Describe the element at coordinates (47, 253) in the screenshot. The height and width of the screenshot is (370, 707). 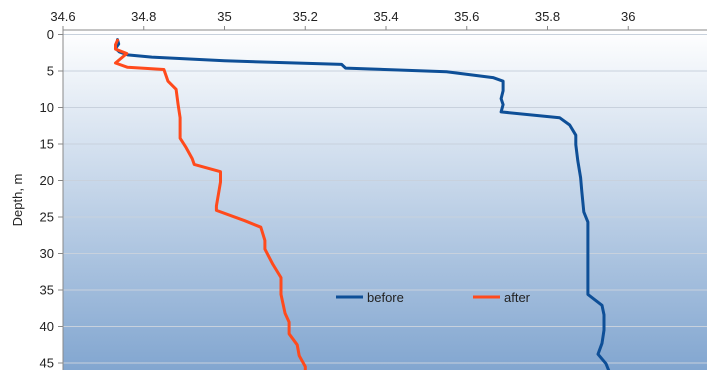
I see `y-tick-label: 30` at that location.